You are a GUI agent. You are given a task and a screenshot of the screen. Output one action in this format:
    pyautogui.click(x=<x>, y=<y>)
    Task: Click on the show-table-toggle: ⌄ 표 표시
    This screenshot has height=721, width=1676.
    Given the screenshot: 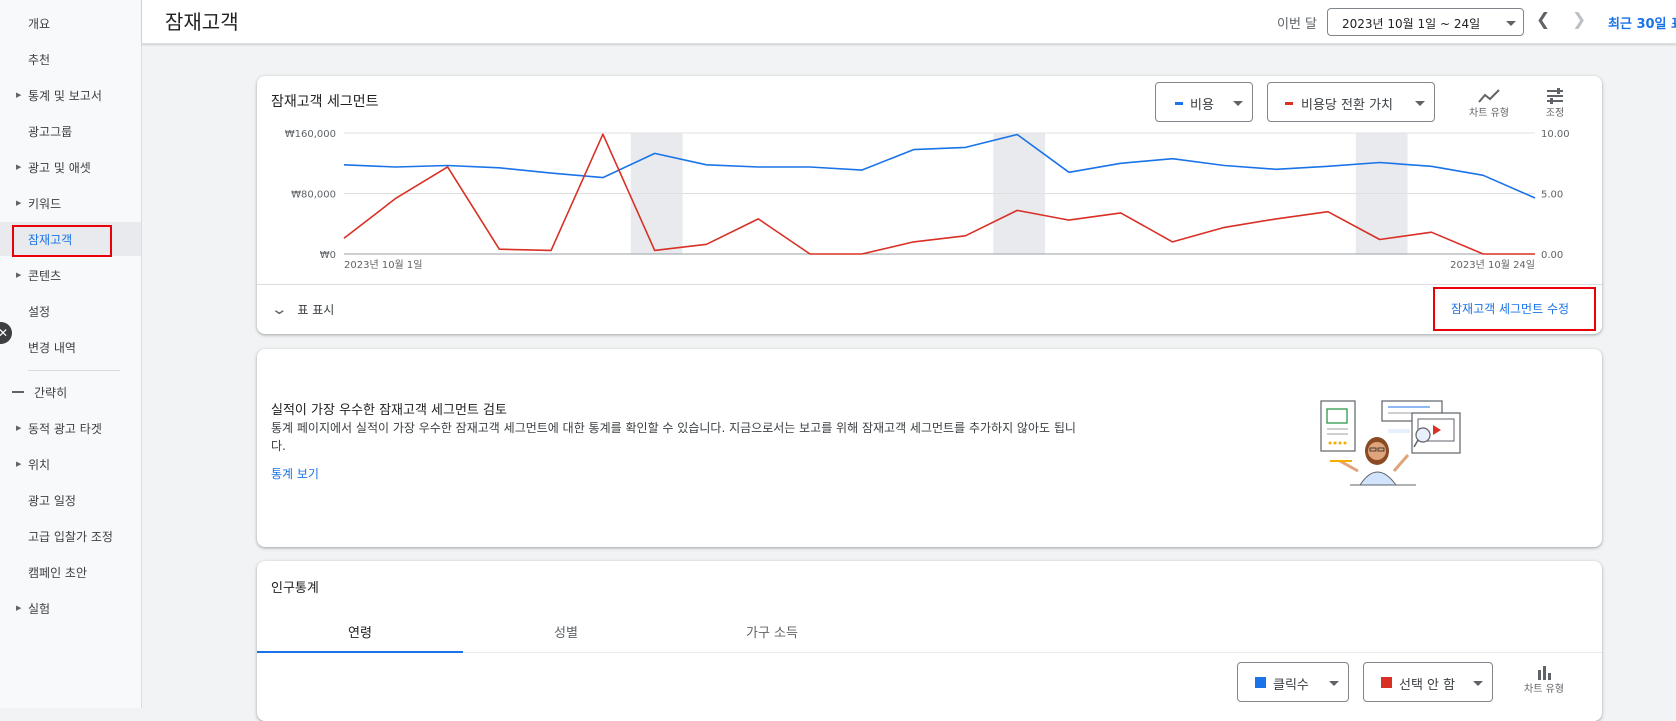 What is the action you would take?
    pyautogui.click(x=302, y=309)
    